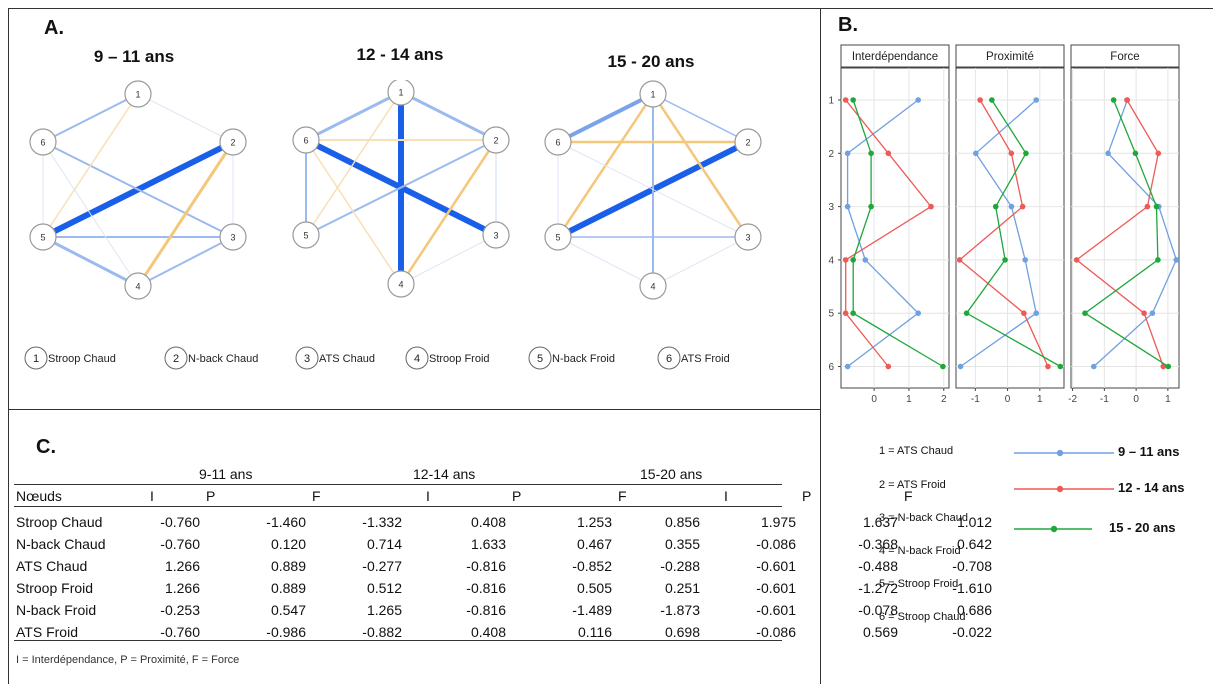  Describe the element at coordinates (682, 632) in the screenshot. I see `table-cell: 0.698` at that location.